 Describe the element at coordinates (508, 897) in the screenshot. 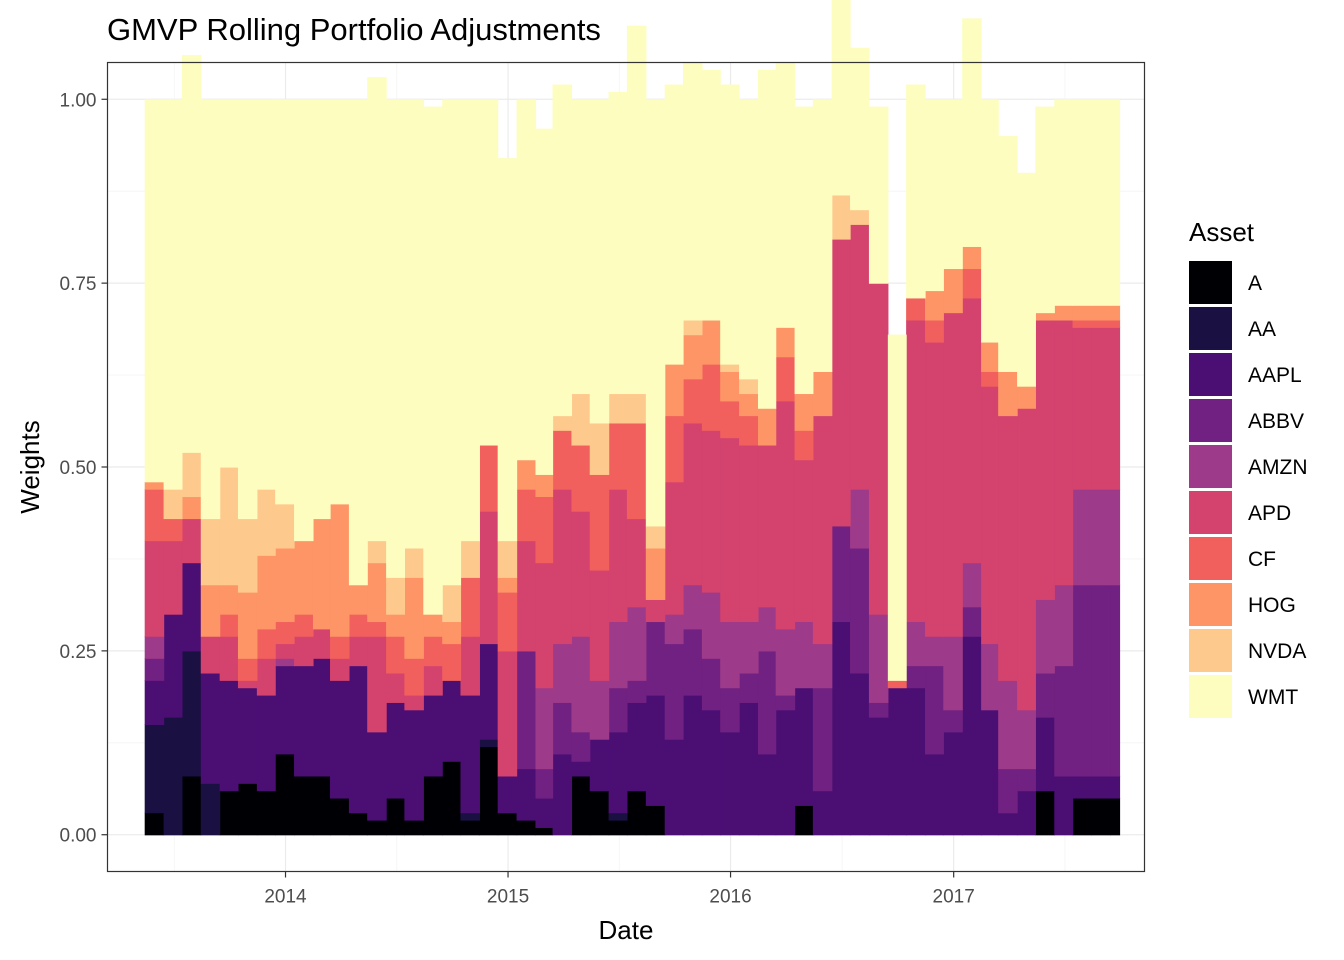

I see `x-tick-label: 2015` at that location.